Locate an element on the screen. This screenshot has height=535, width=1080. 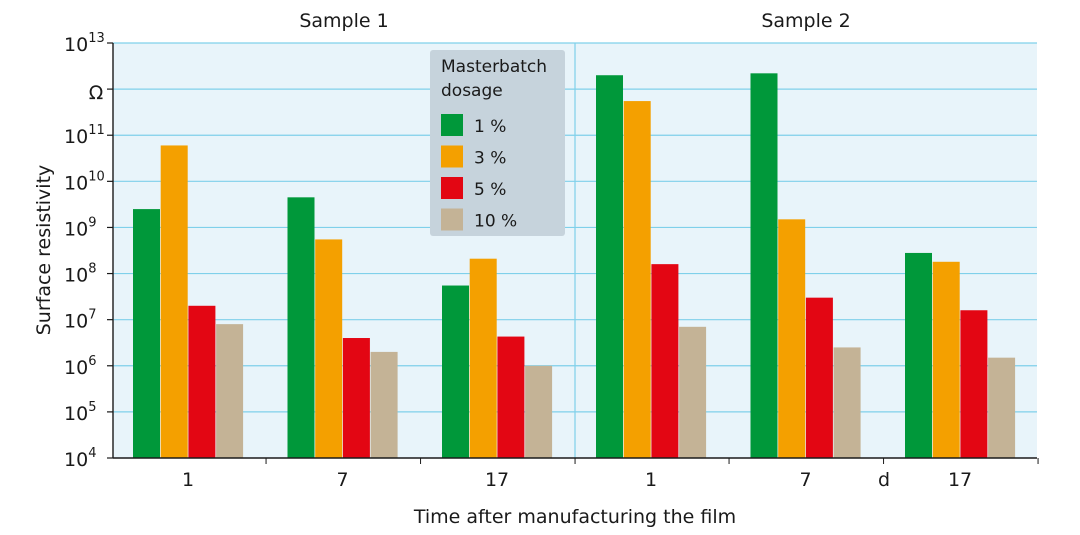
legend-entries: 1 % 3 % 5 % 10 % is located at coordinates (479, 173).